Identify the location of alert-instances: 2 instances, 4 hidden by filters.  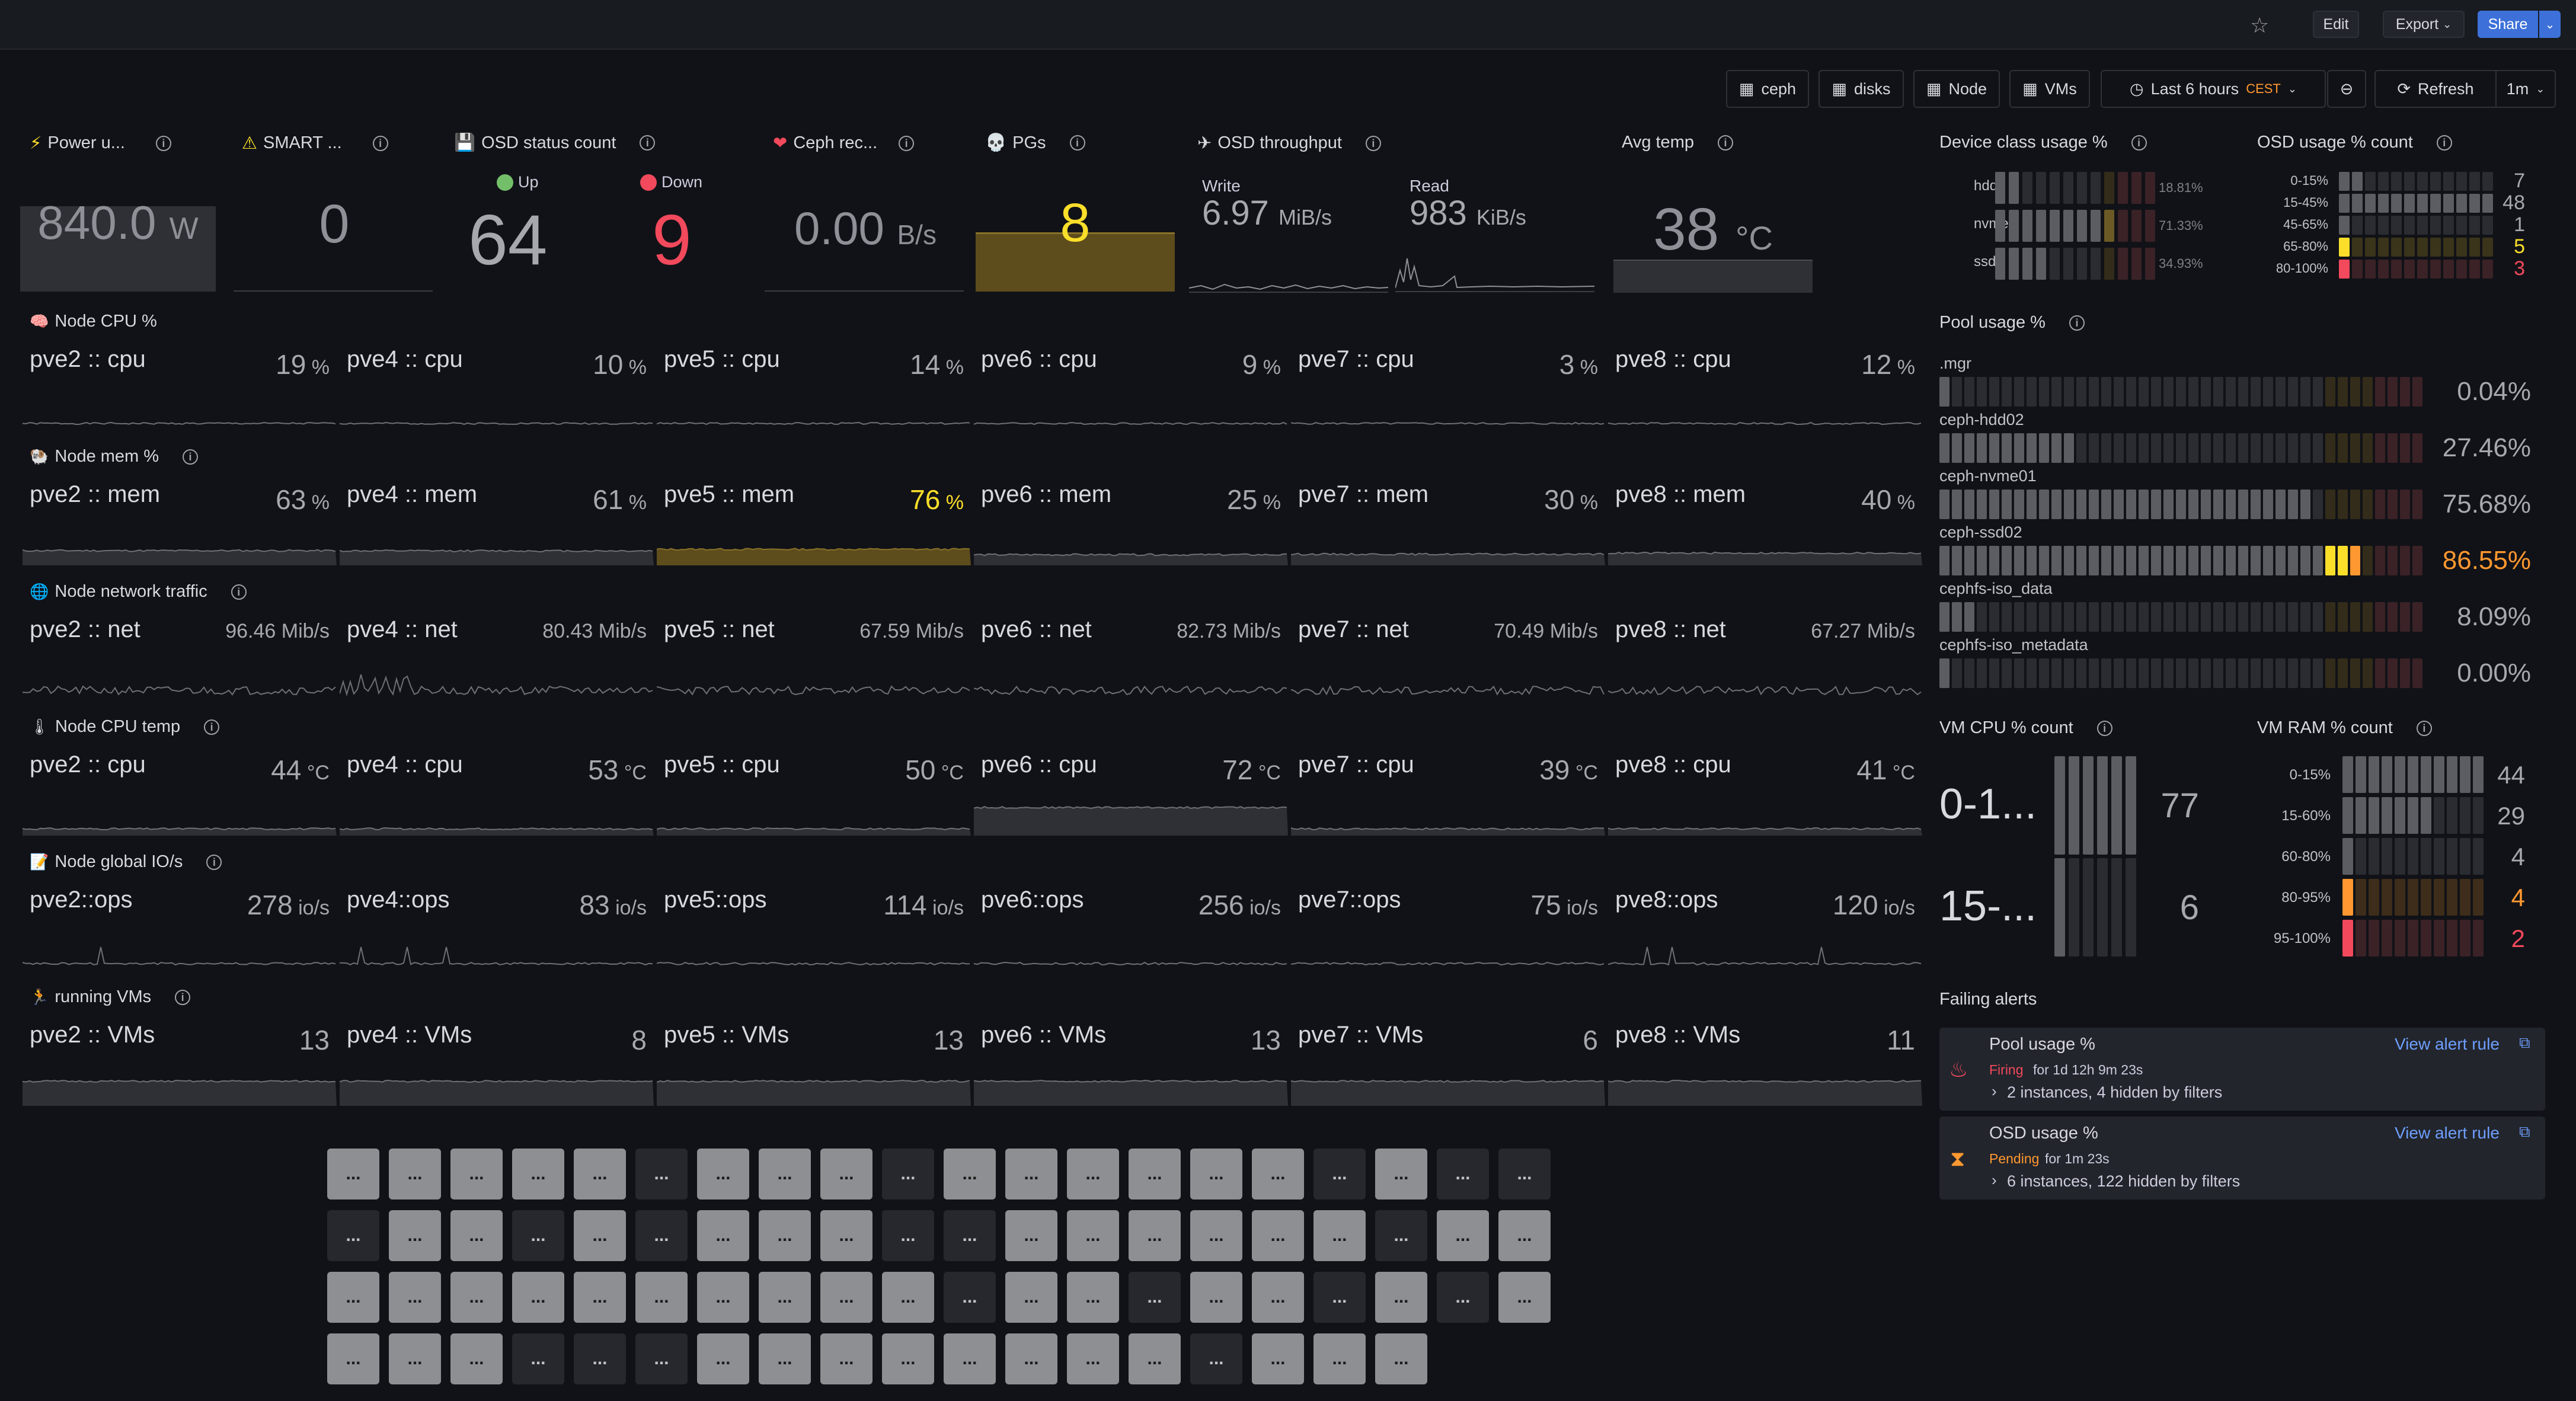
(2115, 1092).